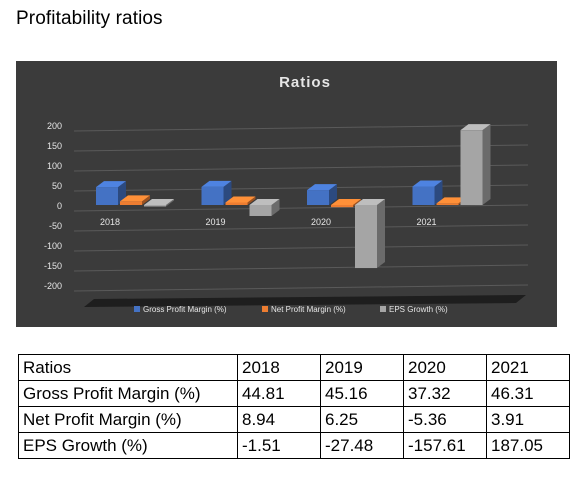 The width and height of the screenshot is (583, 487). I want to click on header-cell: 2018, so click(279, 367).